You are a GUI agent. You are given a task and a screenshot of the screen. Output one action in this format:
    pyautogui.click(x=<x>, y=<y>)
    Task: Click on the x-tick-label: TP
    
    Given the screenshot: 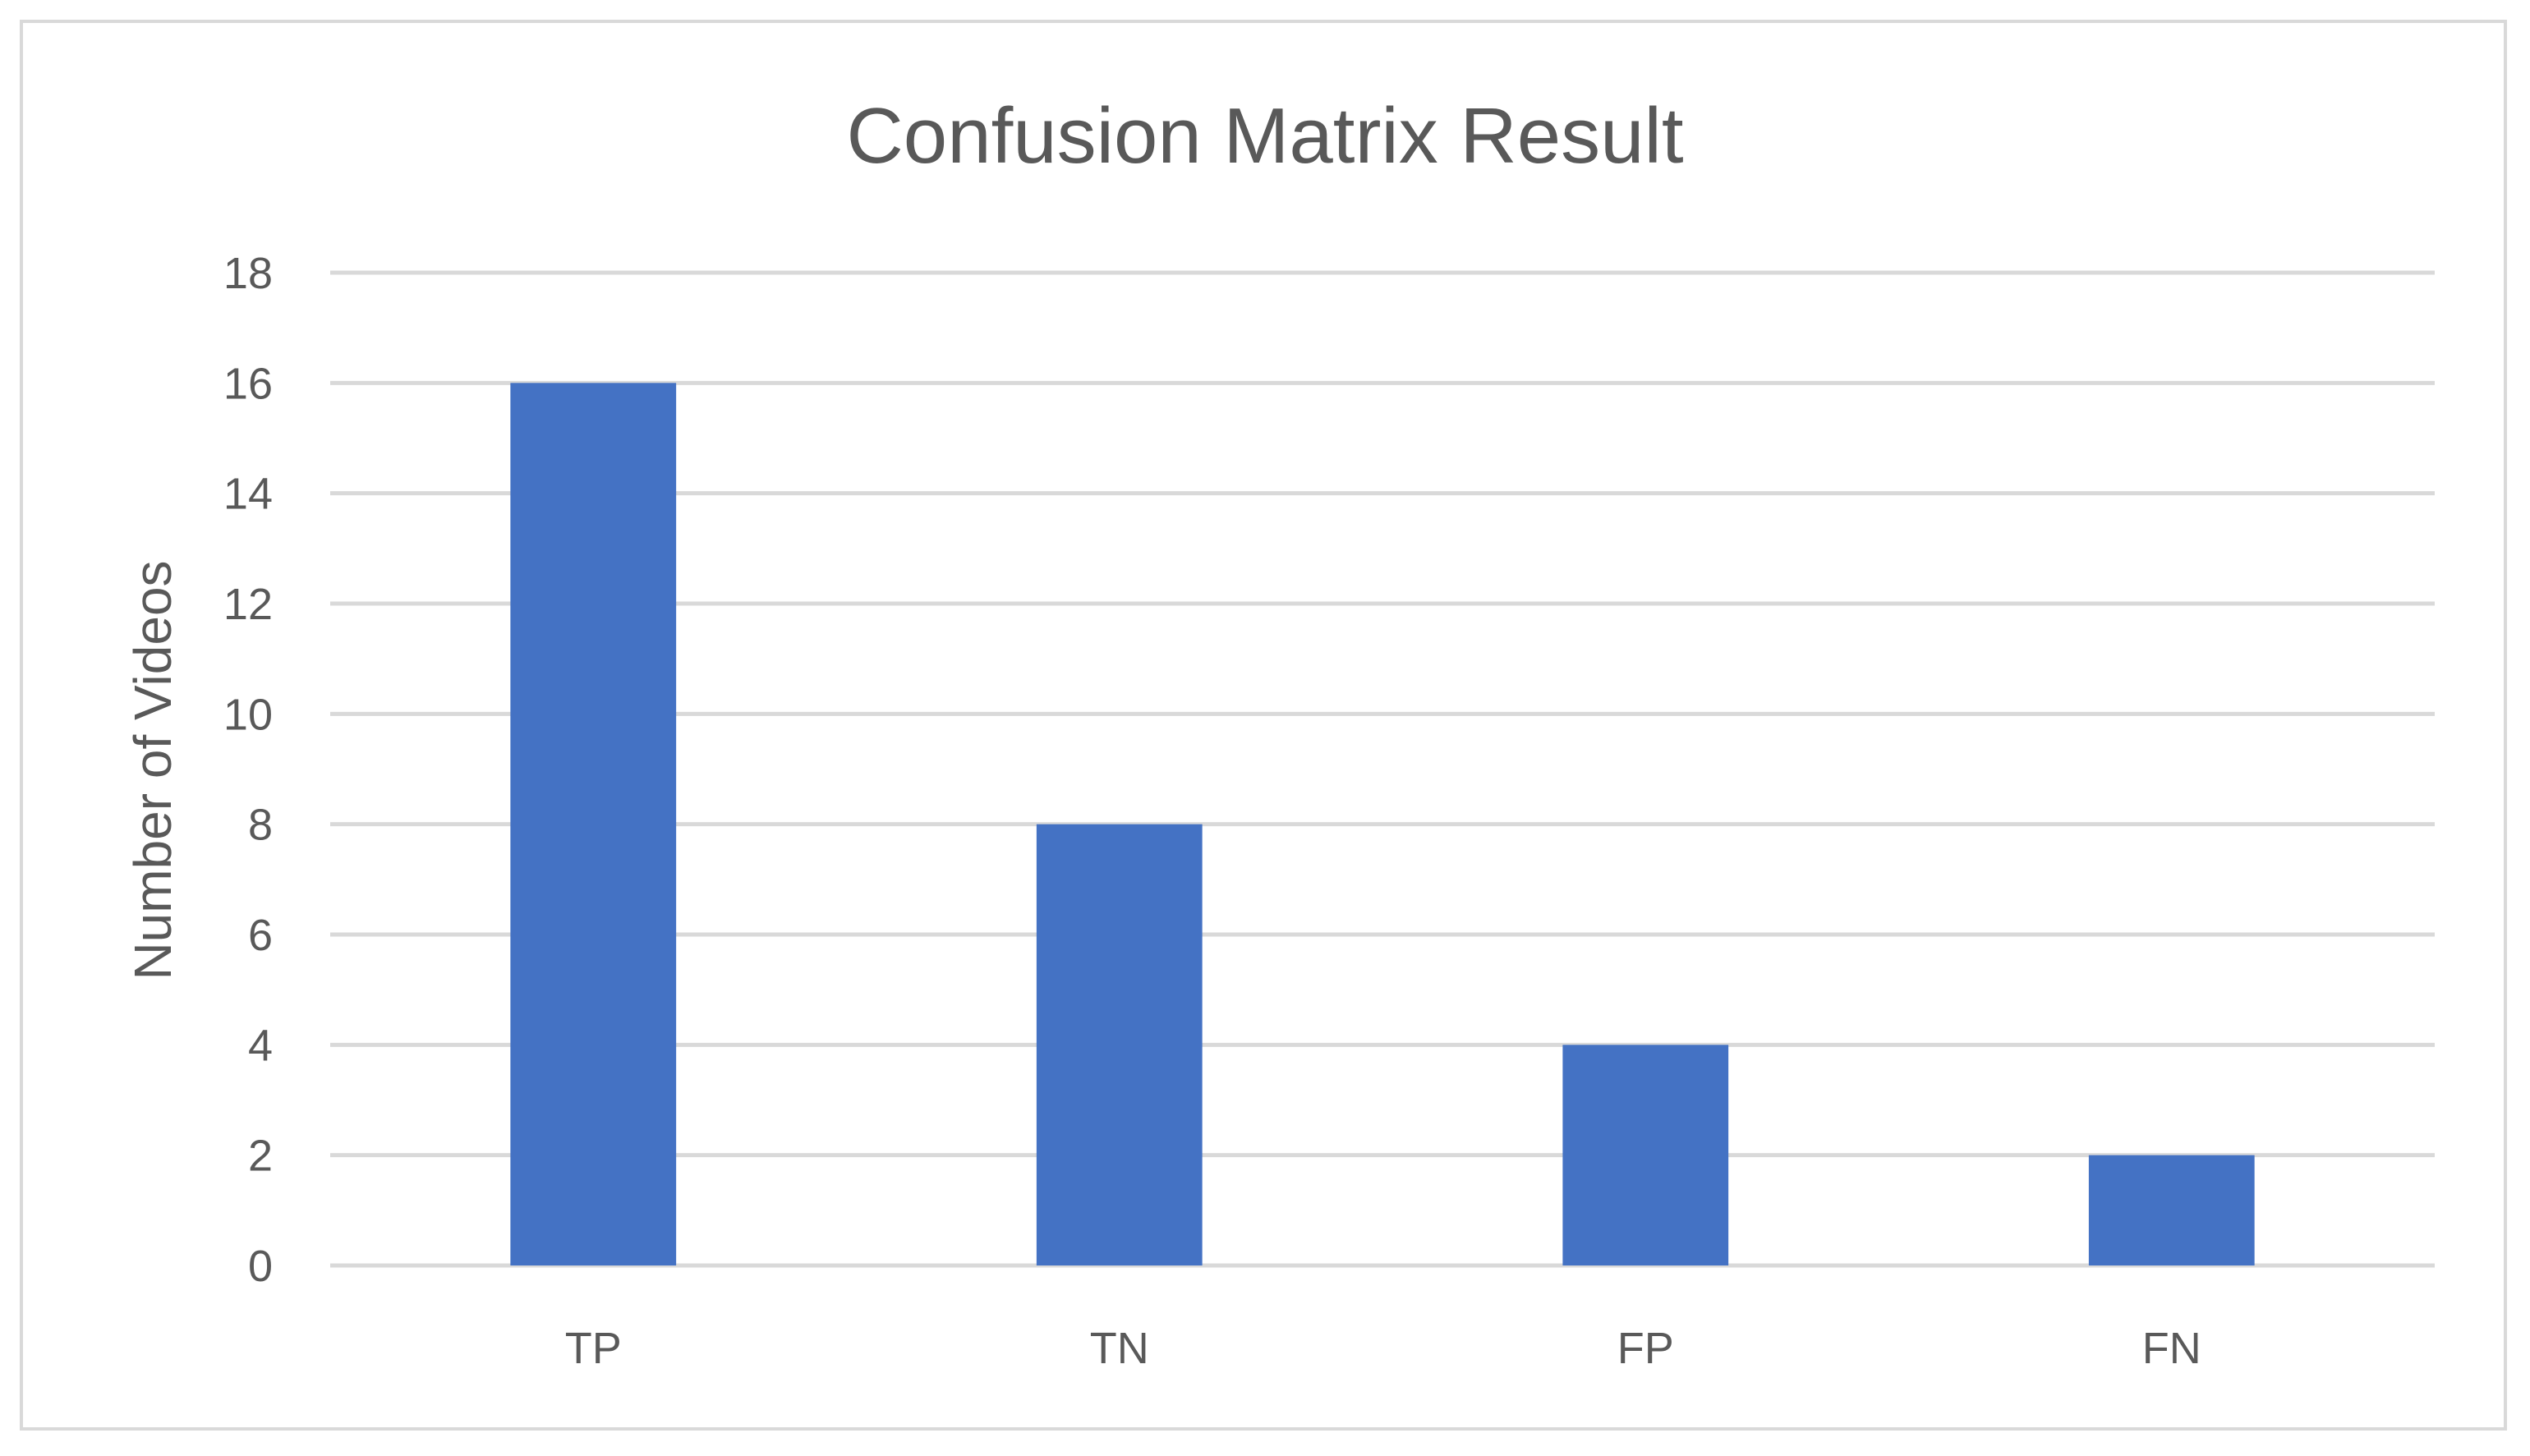 What is the action you would take?
    pyautogui.click(x=593, y=1348)
    